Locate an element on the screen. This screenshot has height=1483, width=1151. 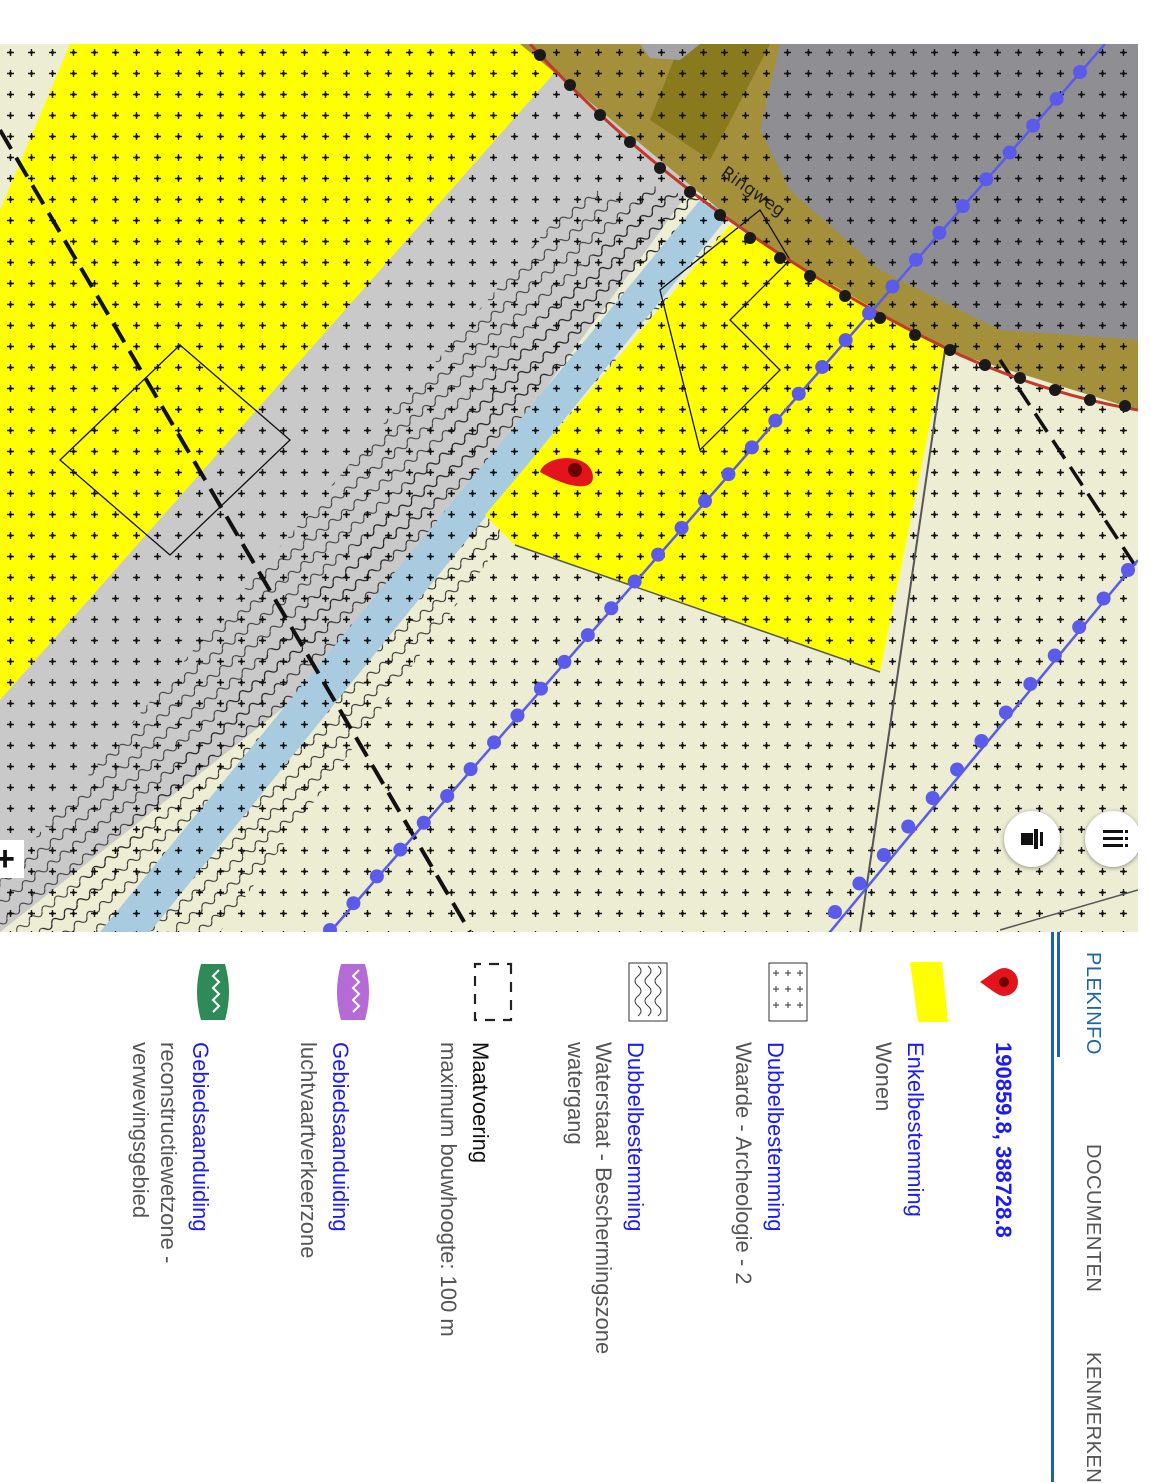
tab-bar: PLEKINFO DOCUMENTEN KENMERKEN is located at coordinates (1094, 1207).